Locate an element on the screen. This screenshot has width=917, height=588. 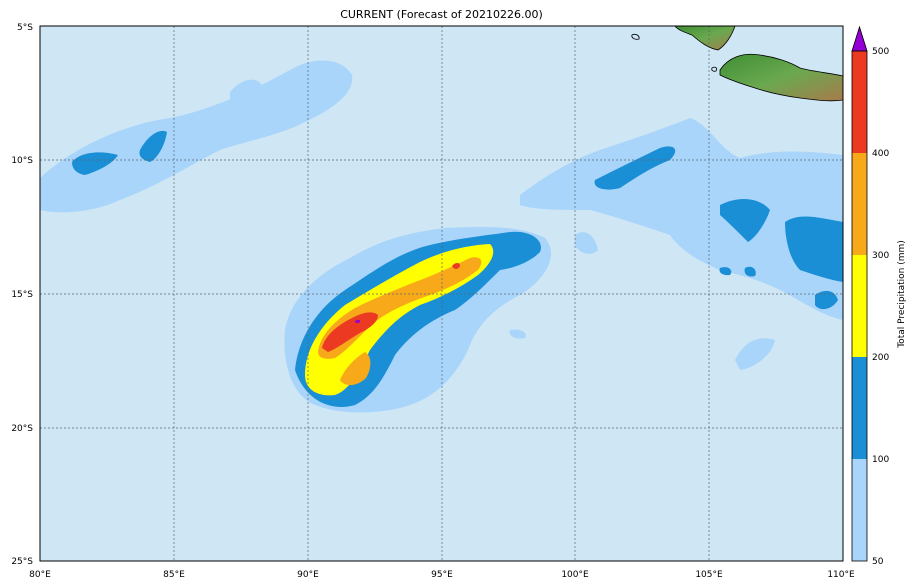
colorbar-title: Total Precipitation (mm) is located at coordinates (902, 294).